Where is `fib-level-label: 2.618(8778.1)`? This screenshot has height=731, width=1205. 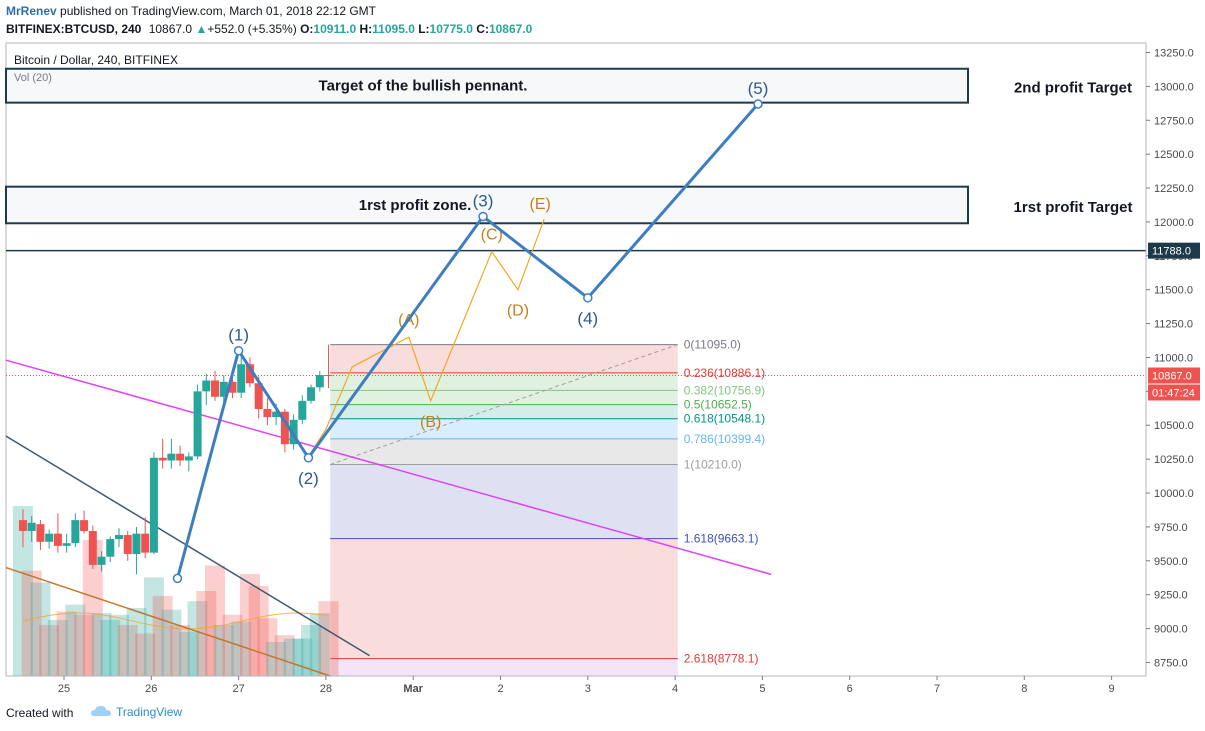
fib-level-label: 2.618(8778.1) is located at coordinates (721, 659).